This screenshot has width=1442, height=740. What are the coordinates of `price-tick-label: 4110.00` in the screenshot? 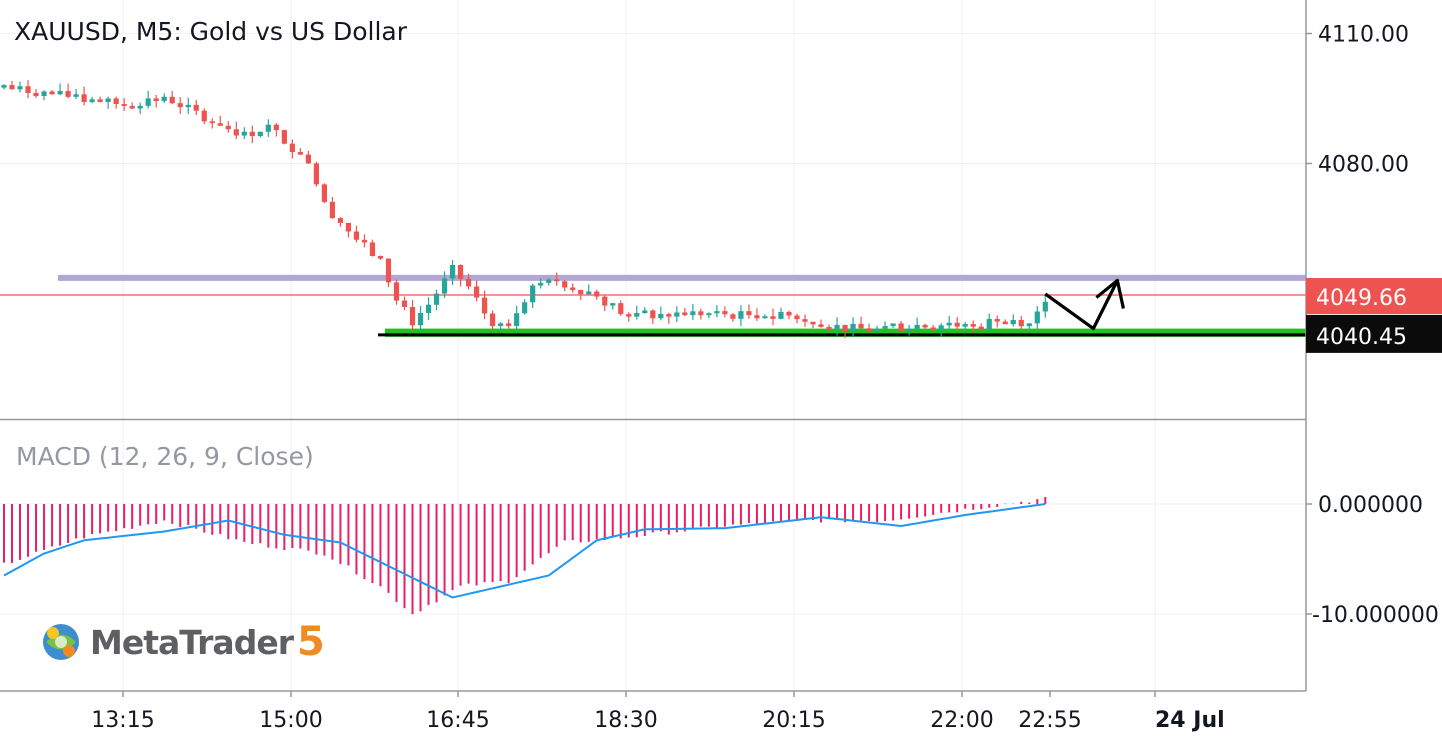 It's located at (1363, 35).